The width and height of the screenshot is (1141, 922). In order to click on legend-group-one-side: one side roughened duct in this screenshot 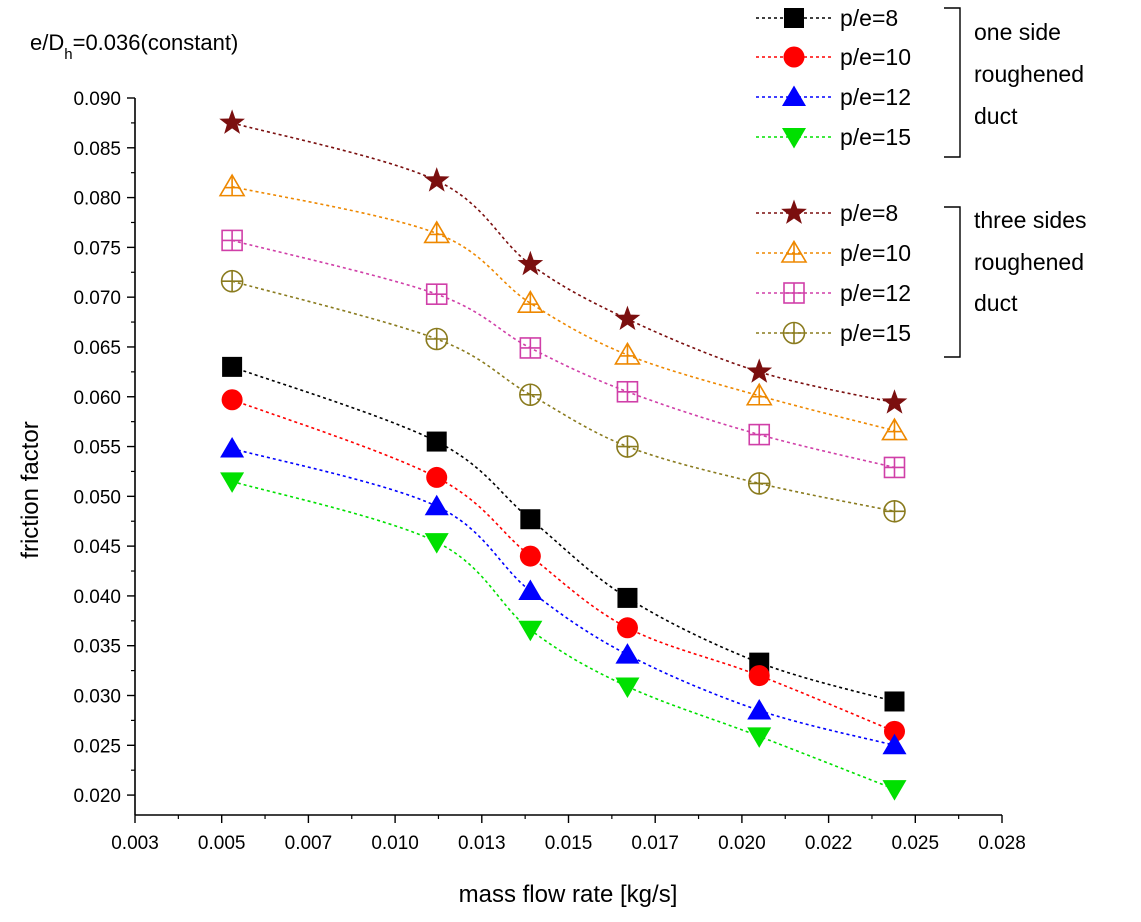, I will do `click(1014, 82)`.